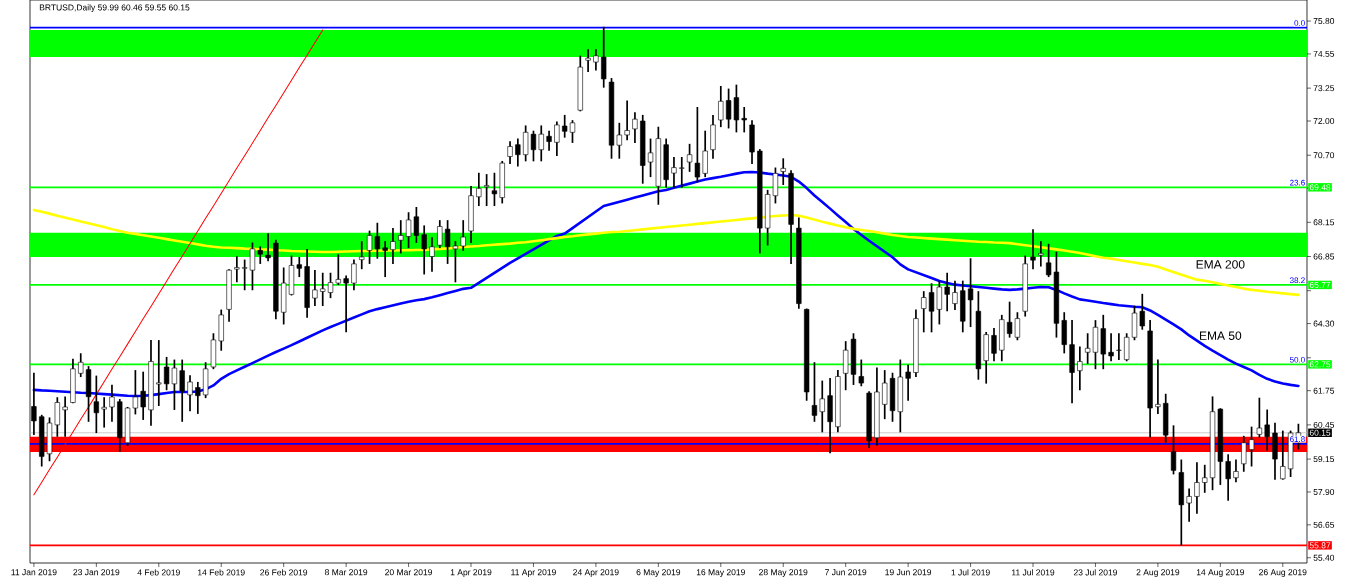 The width and height of the screenshot is (1354, 584). I want to click on x-tick-label: 1 Apr 2019, so click(471, 573).